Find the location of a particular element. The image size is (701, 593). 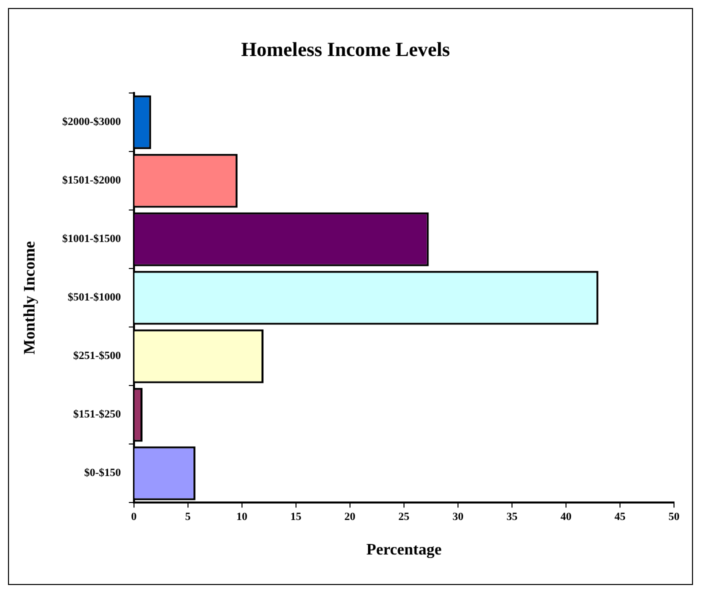

x-tick-label: 10 is located at coordinates (242, 517).